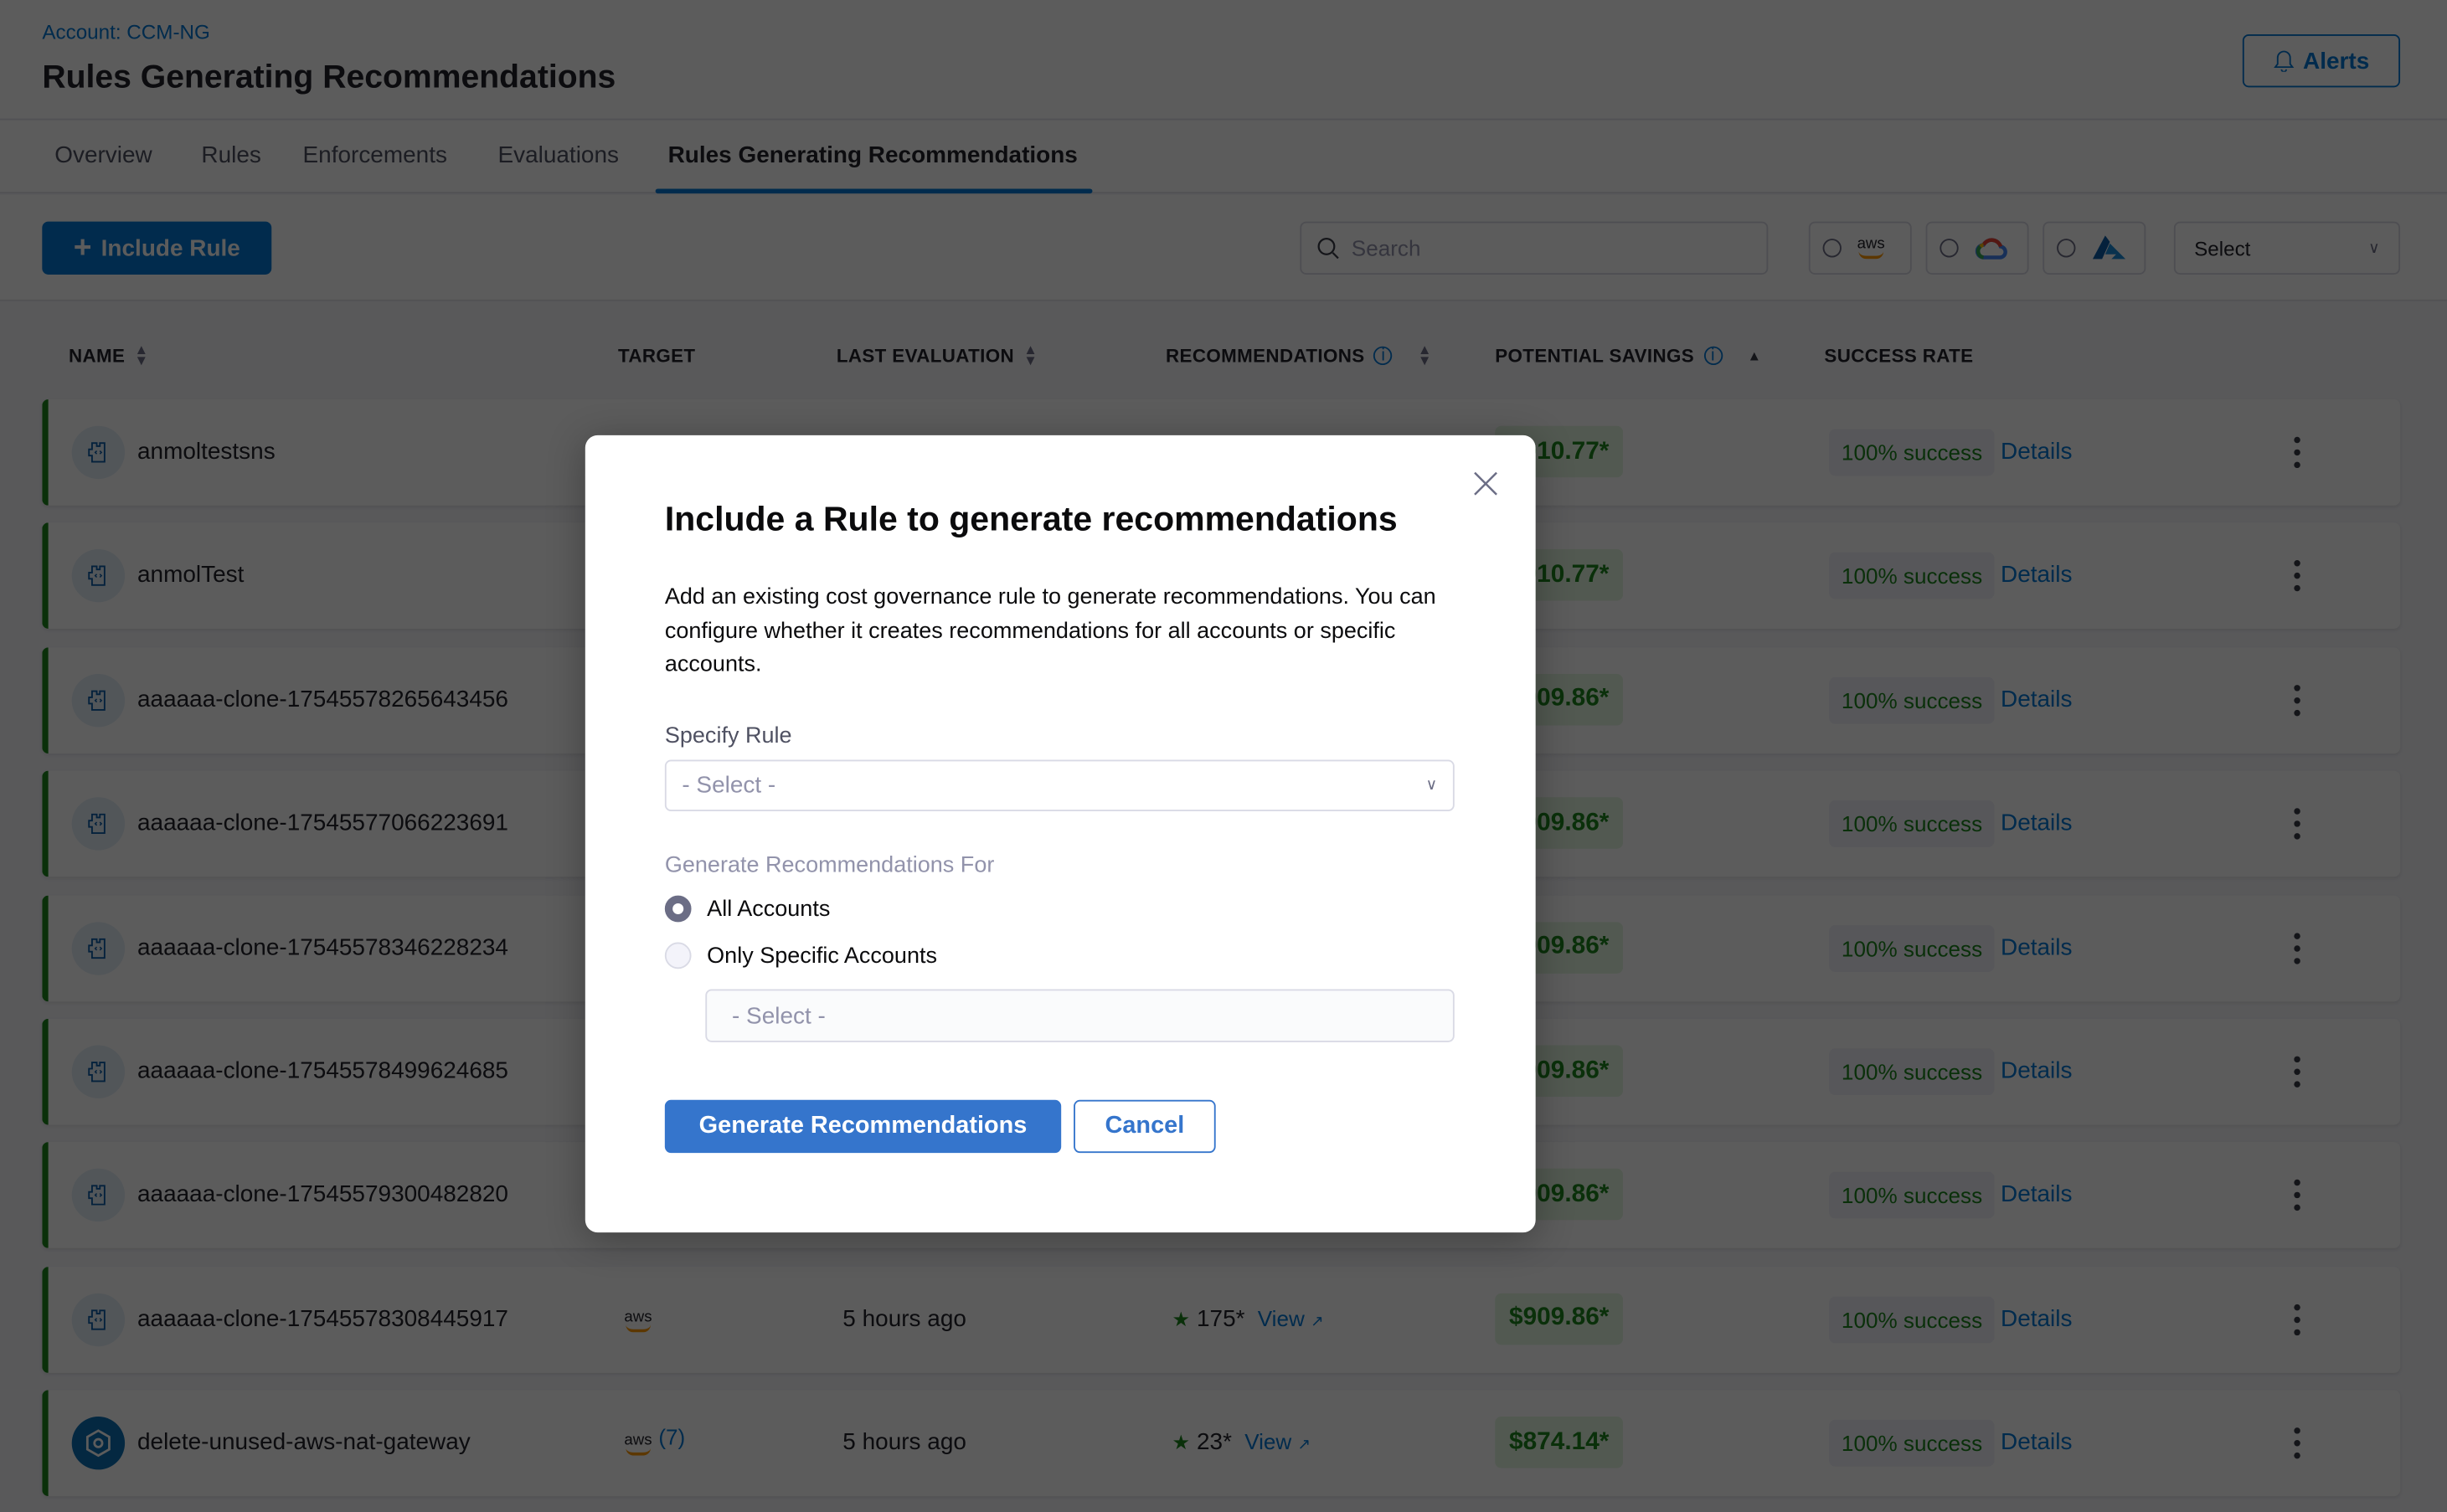 This screenshot has height=1512, width=2447. What do you see at coordinates (1899, 355) in the screenshot?
I see `column-header-success-rate: SUCCESS RATE` at bounding box center [1899, 355].